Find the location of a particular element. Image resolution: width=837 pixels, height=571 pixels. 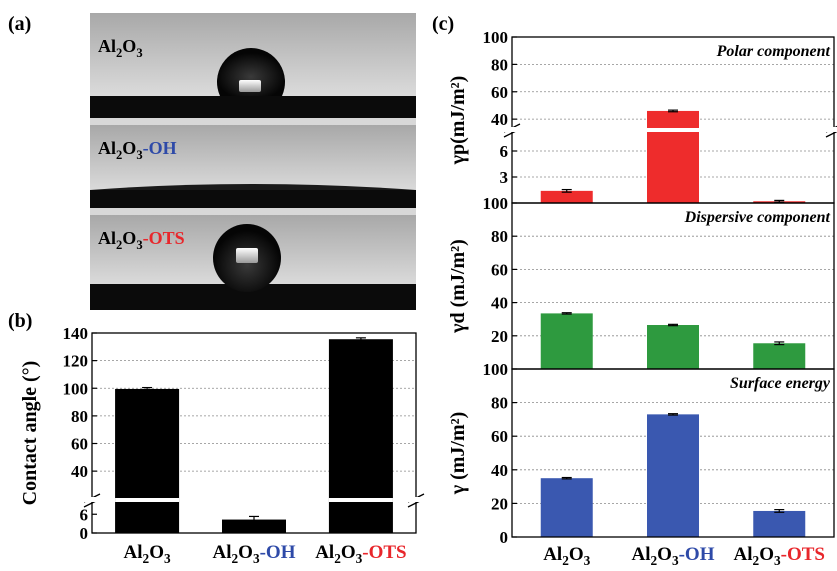

ytick-c3-1: 20 is located at coordinates (499, 503).